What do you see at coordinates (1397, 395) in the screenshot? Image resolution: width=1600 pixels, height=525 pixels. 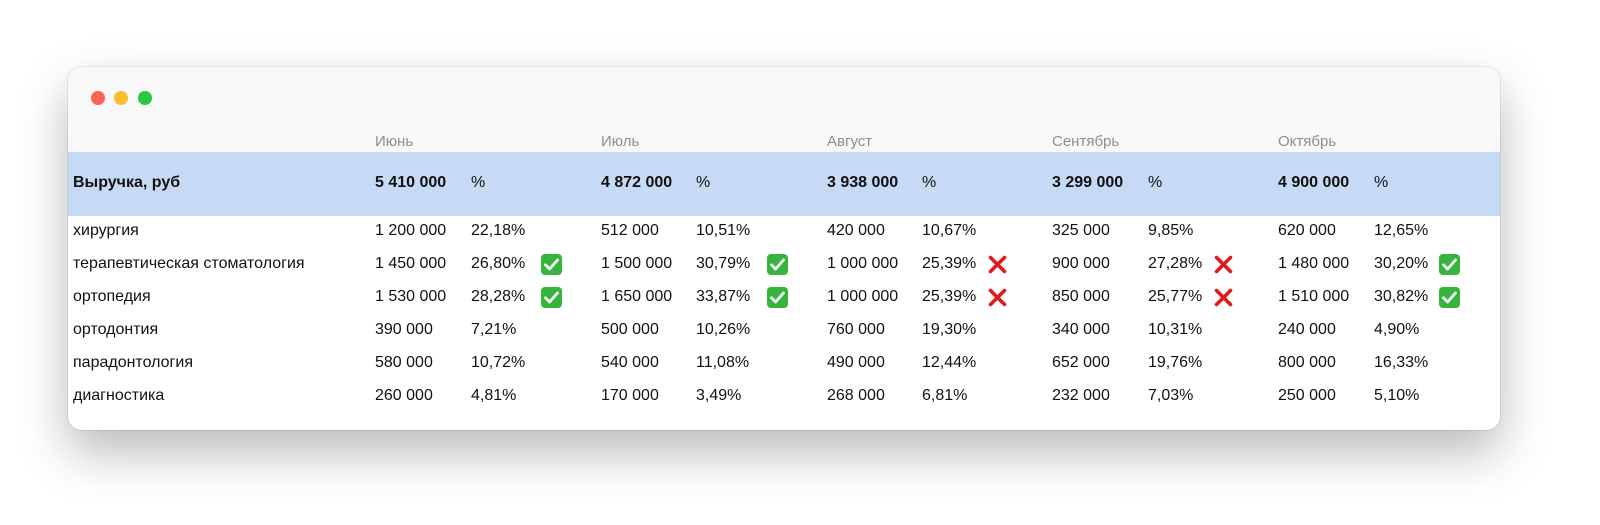 I see `cell-percent: 5,10%` at bounding box center [1397, 395].